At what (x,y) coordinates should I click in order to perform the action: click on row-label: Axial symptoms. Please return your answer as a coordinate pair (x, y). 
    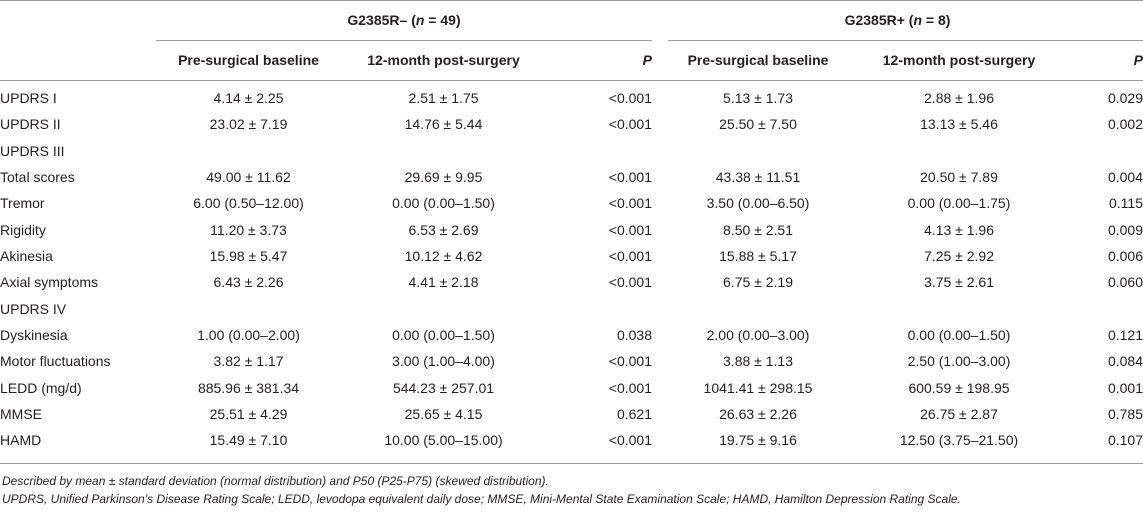
    Looking at the image, I should click on (49, 282).